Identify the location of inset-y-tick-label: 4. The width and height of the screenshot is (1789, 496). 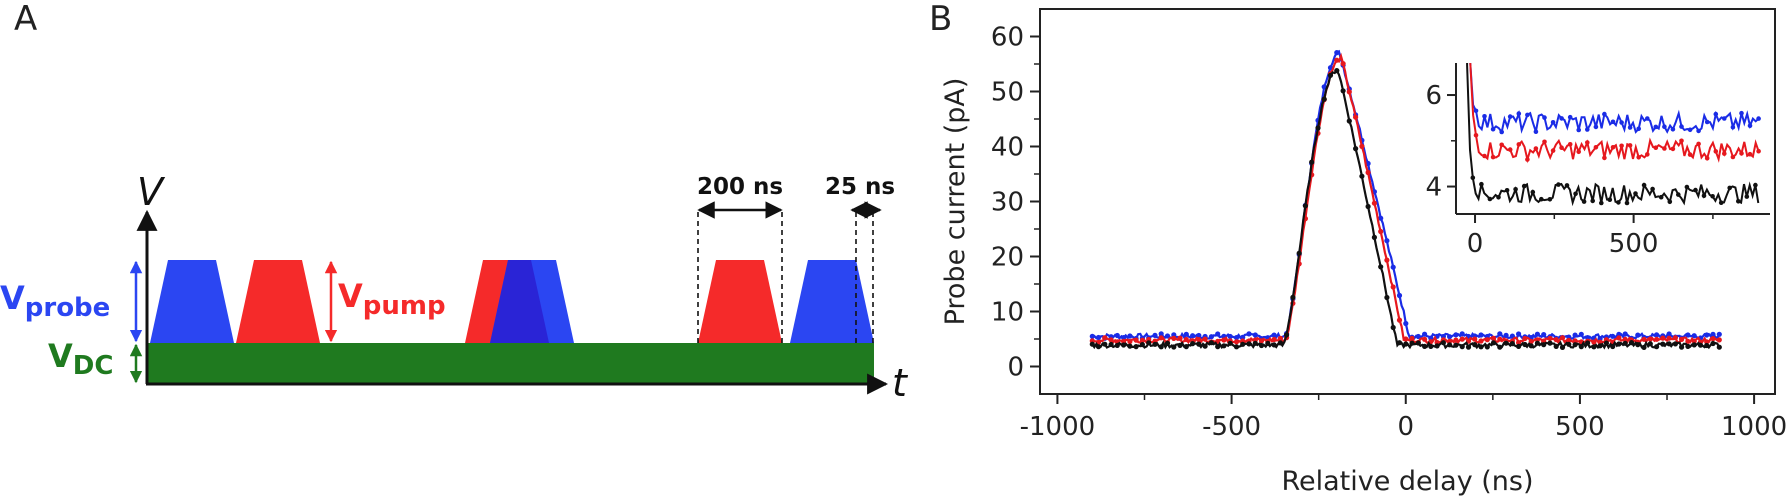
(1433, 188).